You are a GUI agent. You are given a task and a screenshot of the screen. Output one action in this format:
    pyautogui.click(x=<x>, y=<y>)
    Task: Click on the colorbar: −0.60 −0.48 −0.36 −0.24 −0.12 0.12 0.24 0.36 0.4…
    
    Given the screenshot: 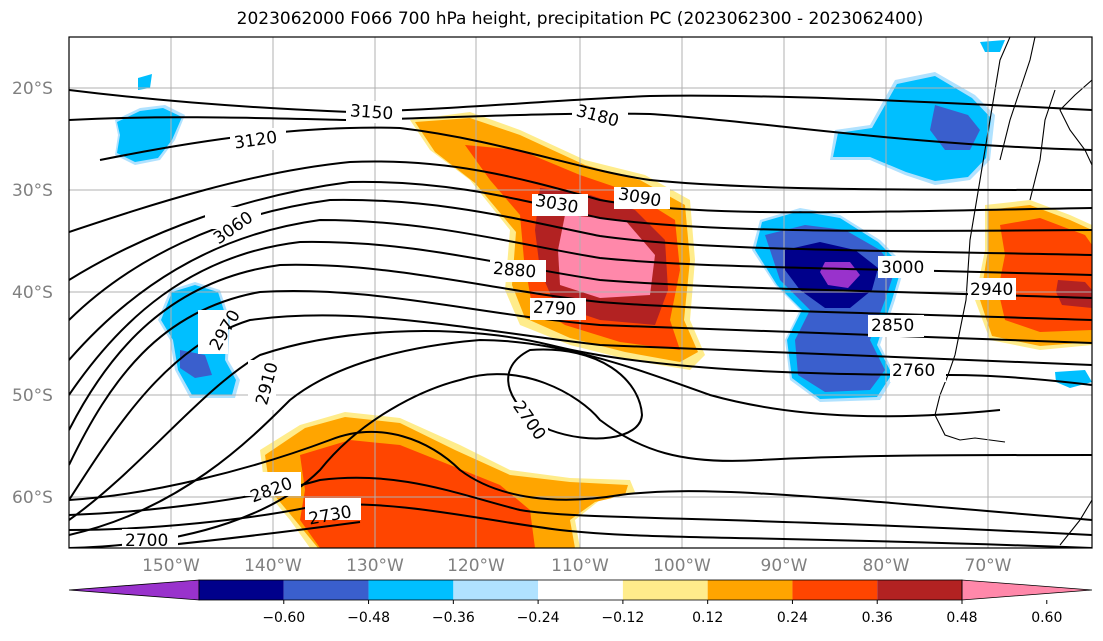 What is the action you would take?
    pyautogui.click(x=580, y=602)
    